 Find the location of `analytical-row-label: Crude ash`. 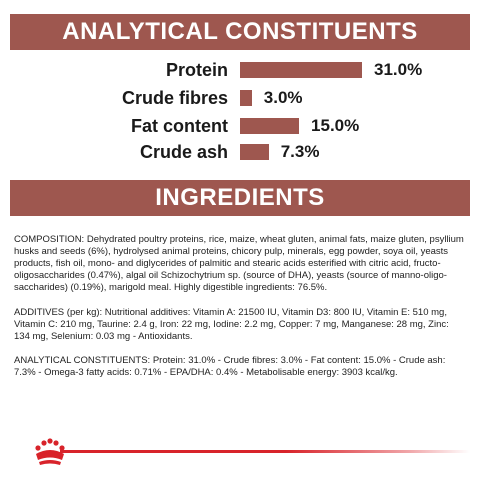

analytical-row-label: Crude ash is located at coordinates (183, 152).